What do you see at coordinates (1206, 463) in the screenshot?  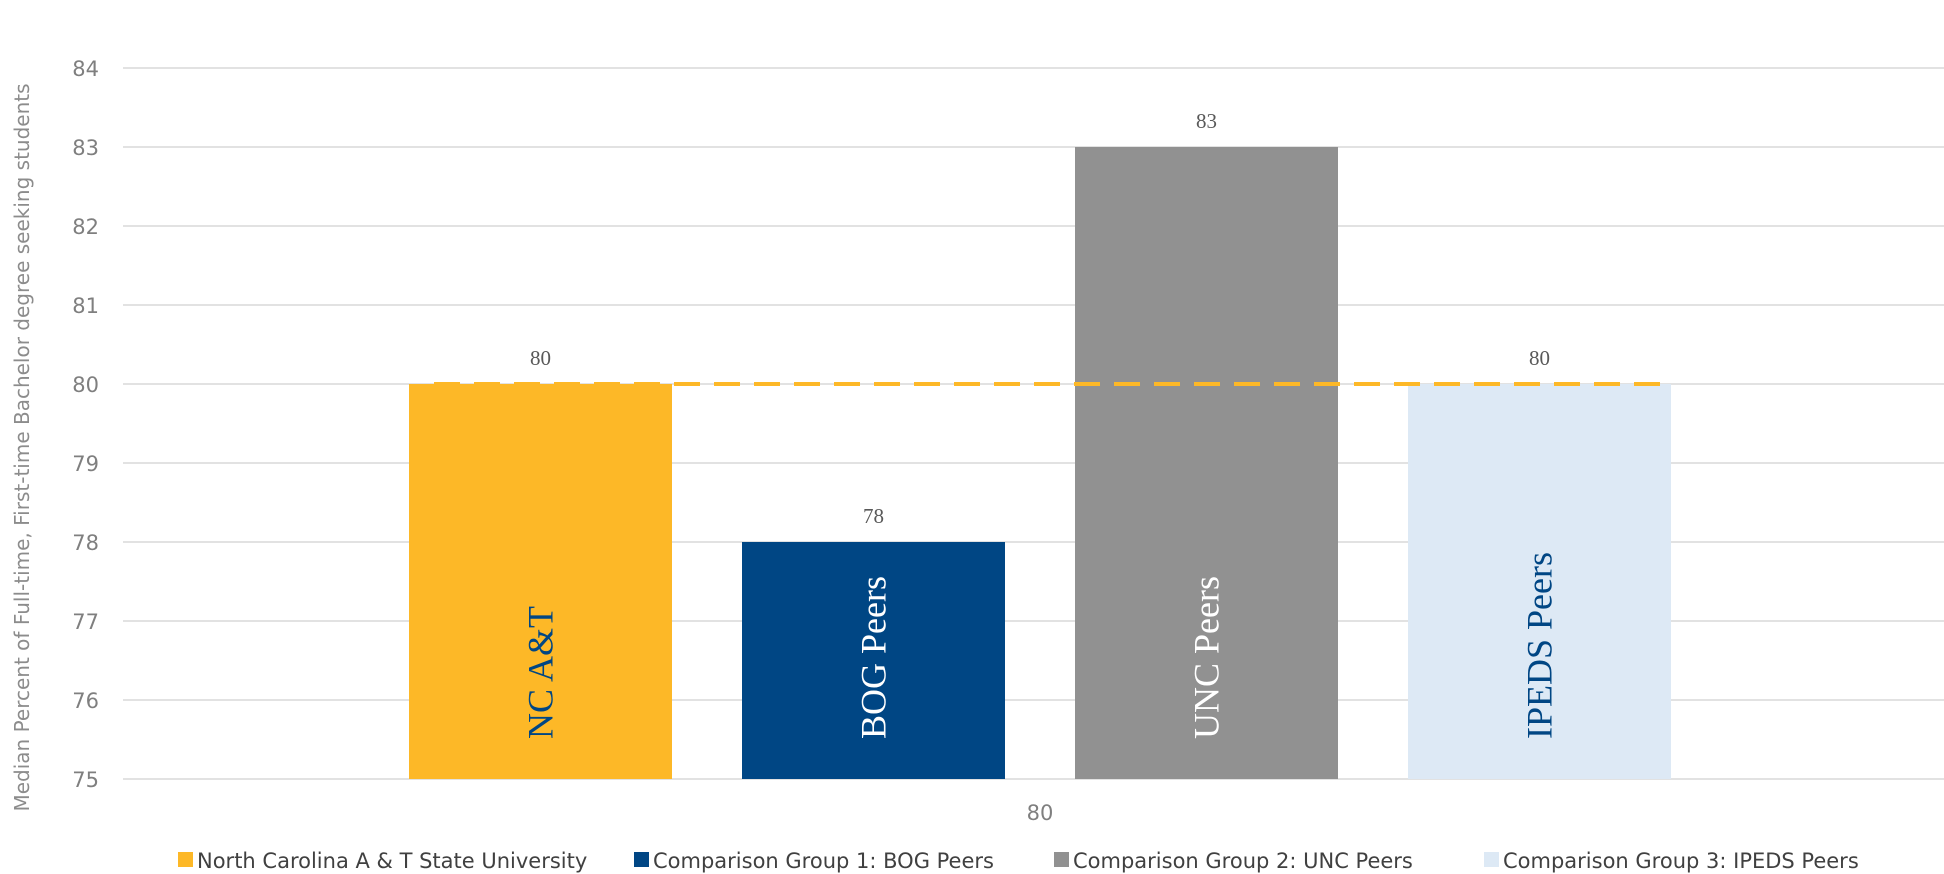 I see `bar-unc-peers` at bounding box center [1206, 463].